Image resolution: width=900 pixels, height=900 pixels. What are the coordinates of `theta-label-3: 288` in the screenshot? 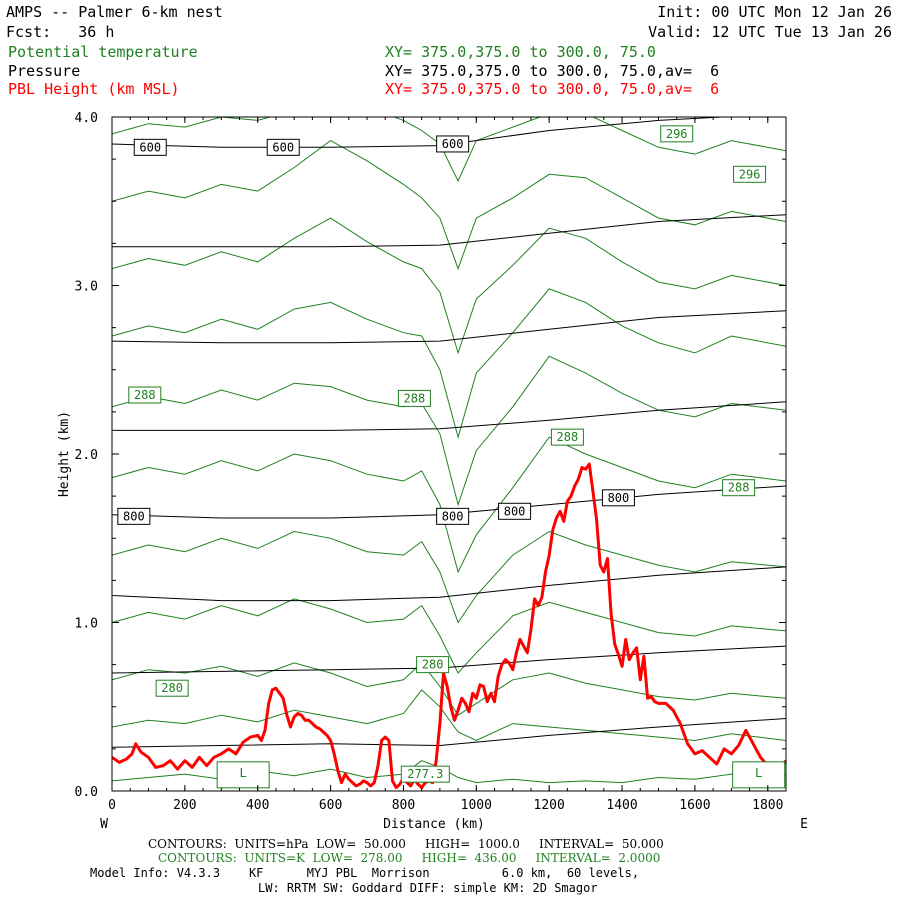 It's located at (414, 398).